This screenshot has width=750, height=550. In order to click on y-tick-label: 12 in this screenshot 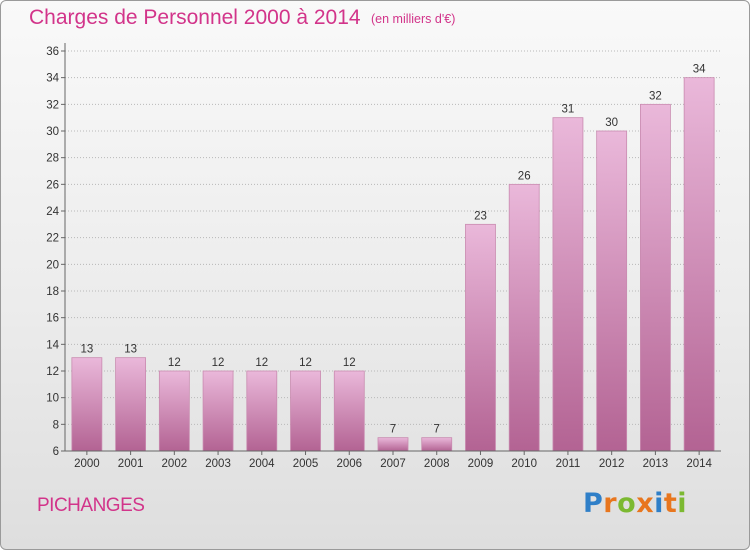, I will do `click(52, 372)`.